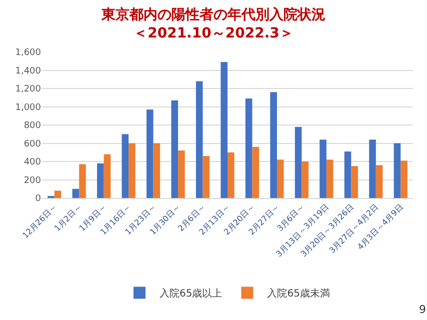 Image resolution: width=427 pixels, height=320 pixels. What do you see at coordinates (191, 294) in the screenshot?
I see `legend-label: 入院65歳以上` at bounding box center [191, 294].